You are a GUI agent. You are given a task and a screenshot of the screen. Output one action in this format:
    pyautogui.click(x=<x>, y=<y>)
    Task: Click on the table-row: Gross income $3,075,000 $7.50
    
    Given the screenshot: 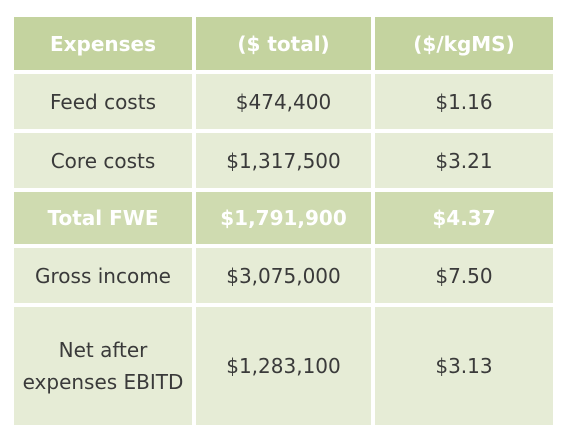 What is the action you would take?
    pyautogui.click(x=283, y=275)
    